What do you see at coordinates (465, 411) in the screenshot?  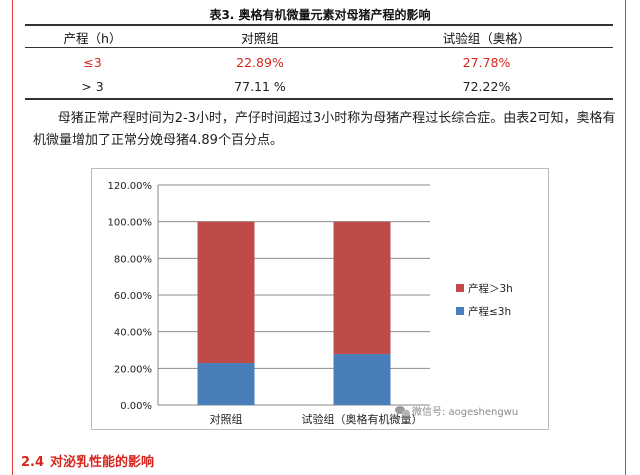 I see `watermark-text: 微信号: aogeshengwu` at bounding box center [465, 411].